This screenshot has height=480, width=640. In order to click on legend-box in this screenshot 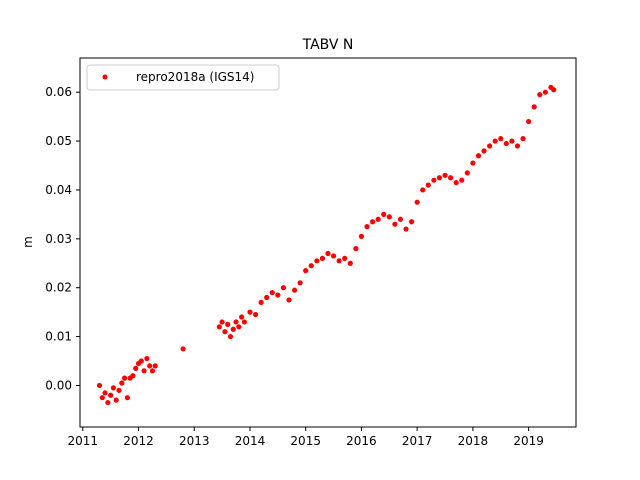, I will do `click(183, 77)`.